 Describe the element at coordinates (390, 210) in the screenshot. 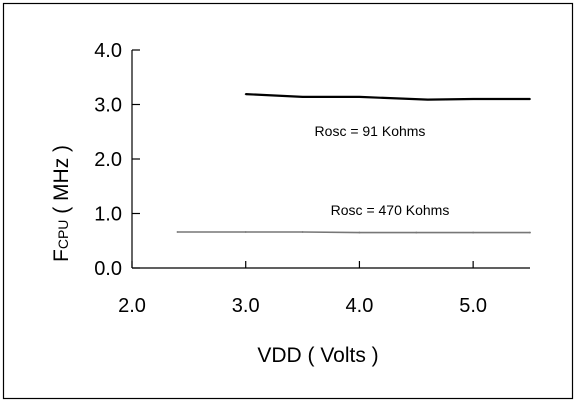

I see `series-label-2: Rosc = 470 Kohms` at that location.